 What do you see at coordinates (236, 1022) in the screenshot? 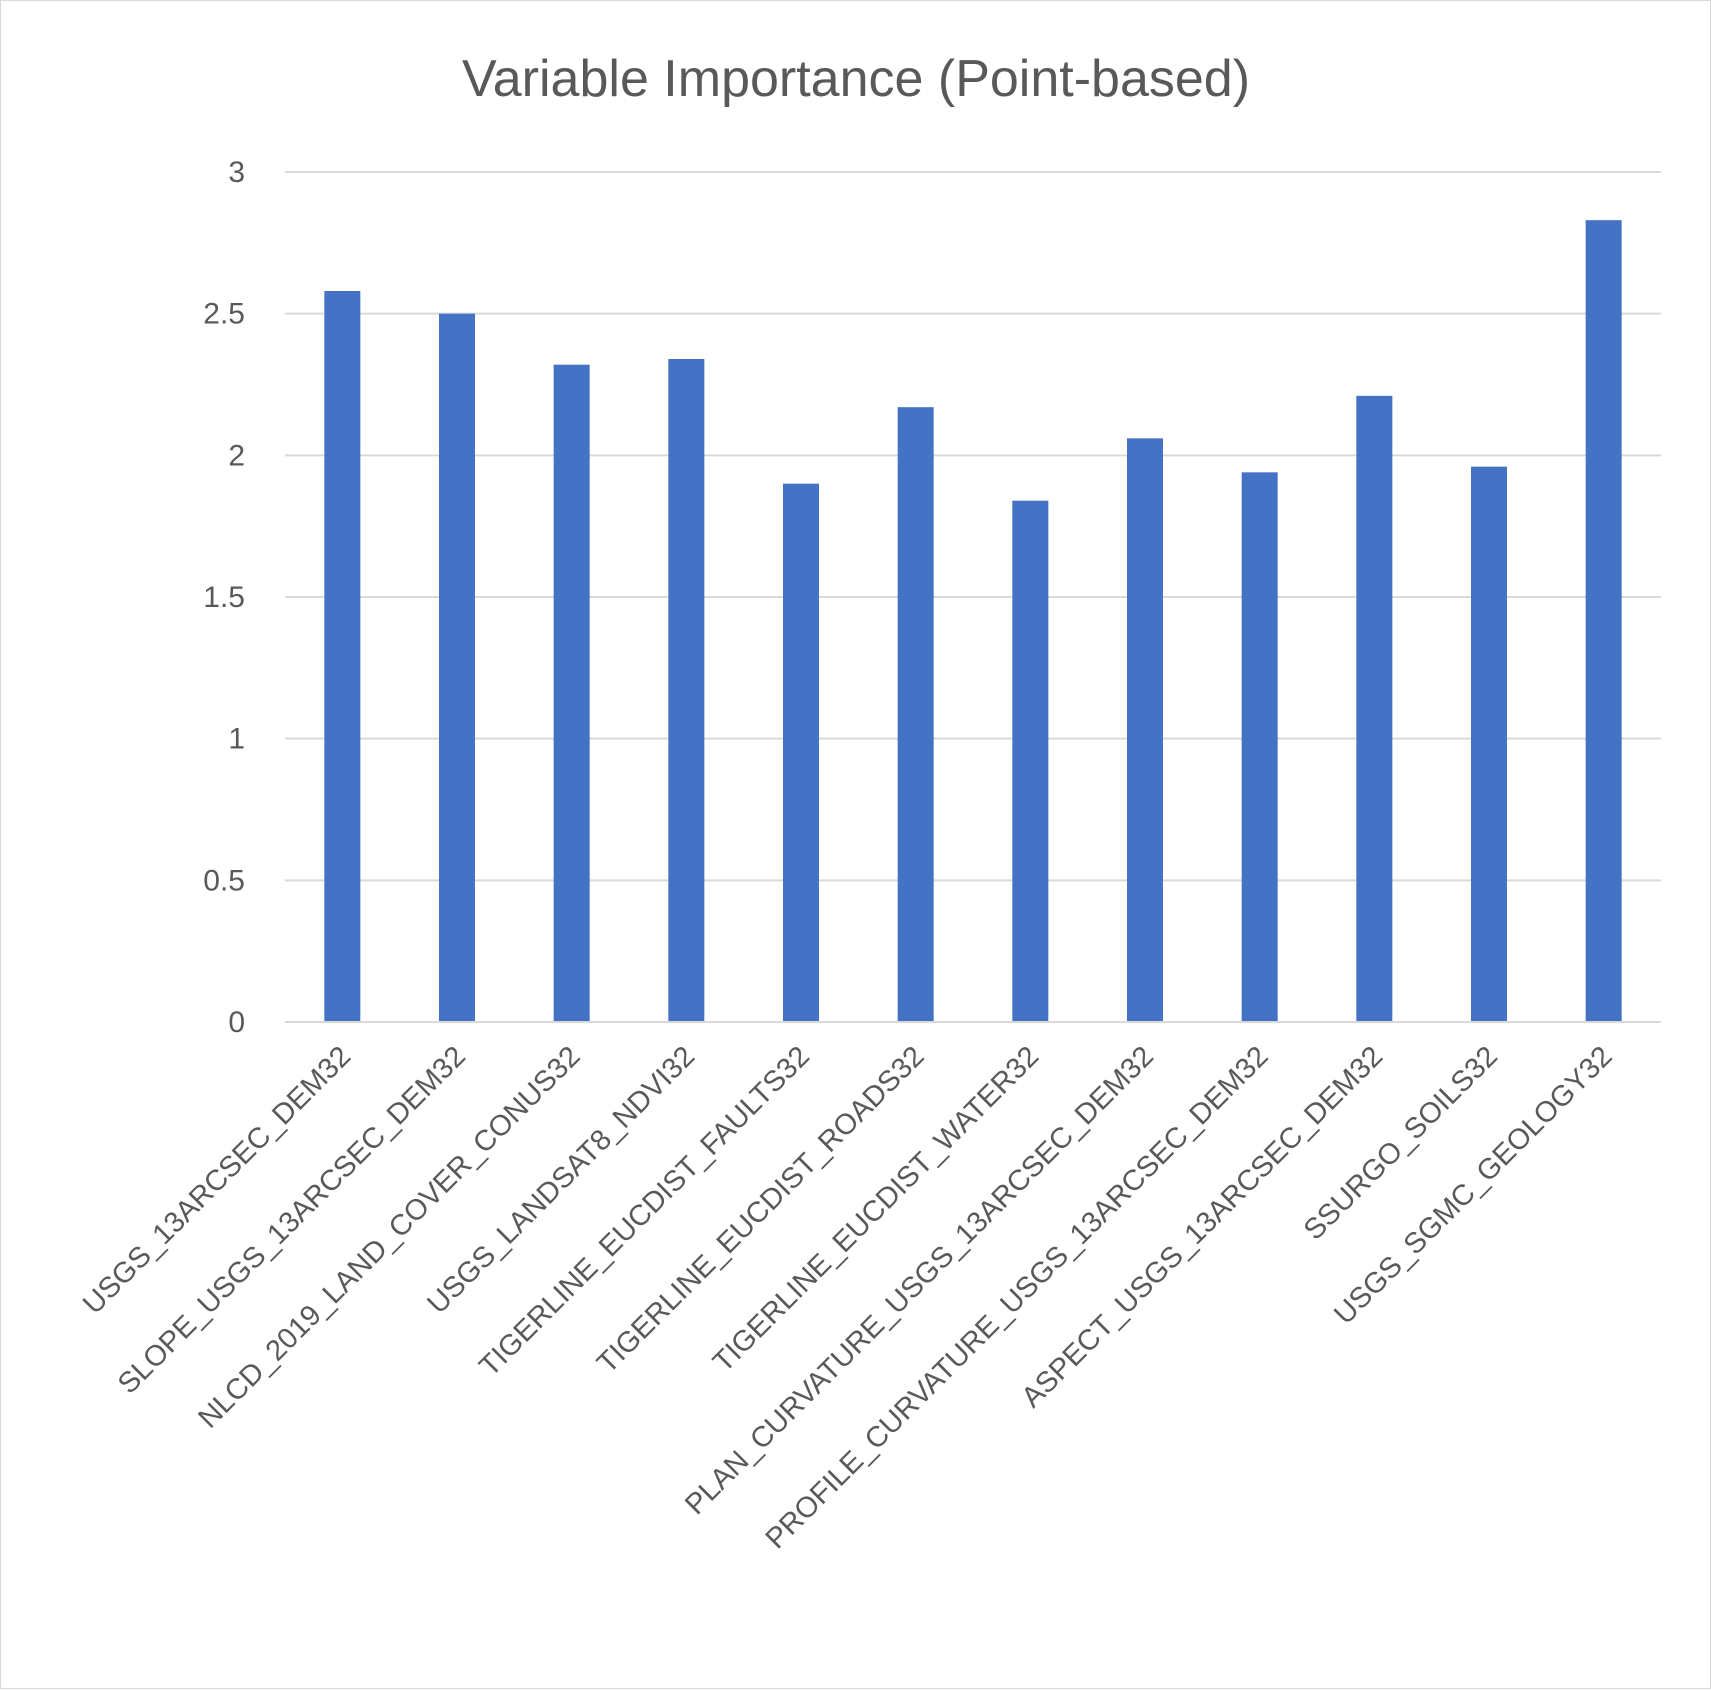
I see `y-tick-label: 0` at bounding box center [236, 1022].